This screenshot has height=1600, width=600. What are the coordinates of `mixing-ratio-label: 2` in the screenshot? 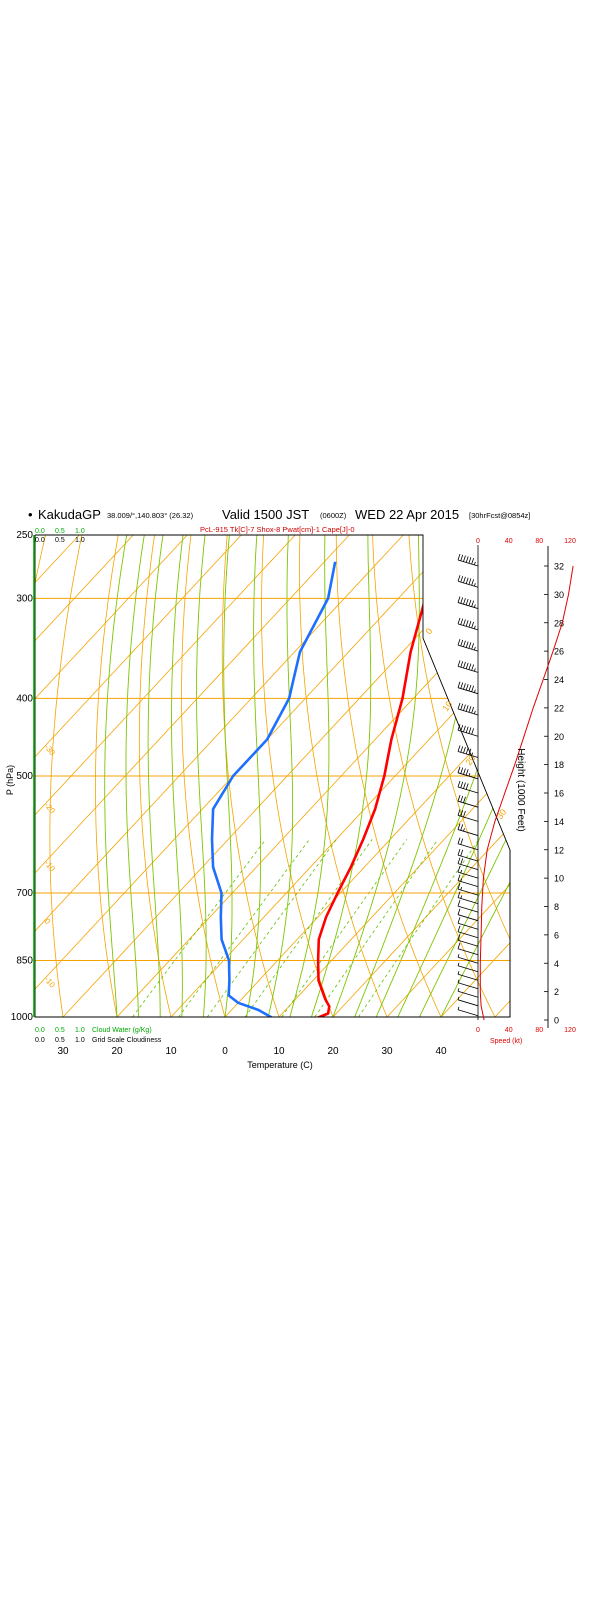 It's located at (184, 1025).